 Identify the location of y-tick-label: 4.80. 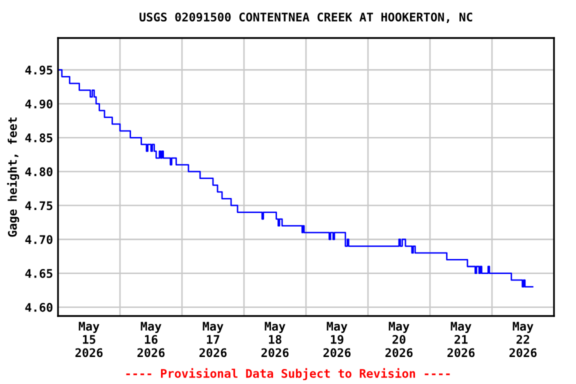
(38, 171).